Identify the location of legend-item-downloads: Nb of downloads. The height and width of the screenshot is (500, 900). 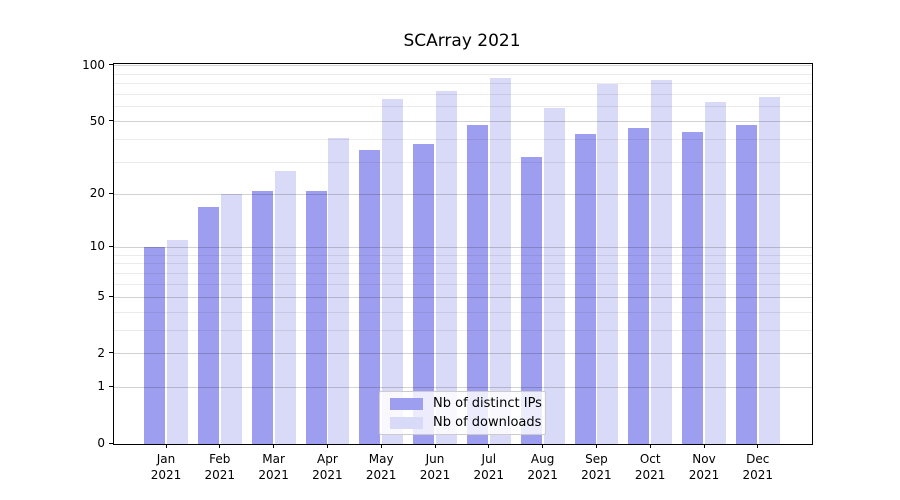
(462, 422).